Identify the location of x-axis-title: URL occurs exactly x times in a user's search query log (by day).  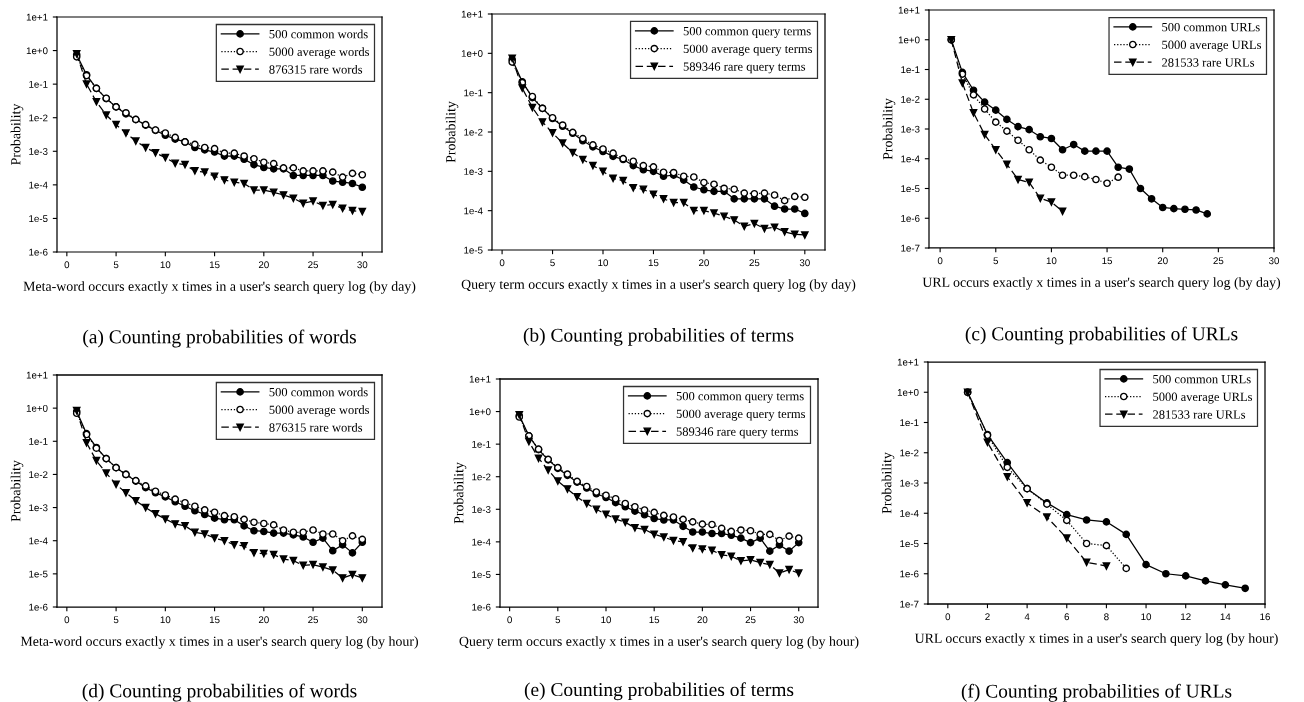
(1101, 283).